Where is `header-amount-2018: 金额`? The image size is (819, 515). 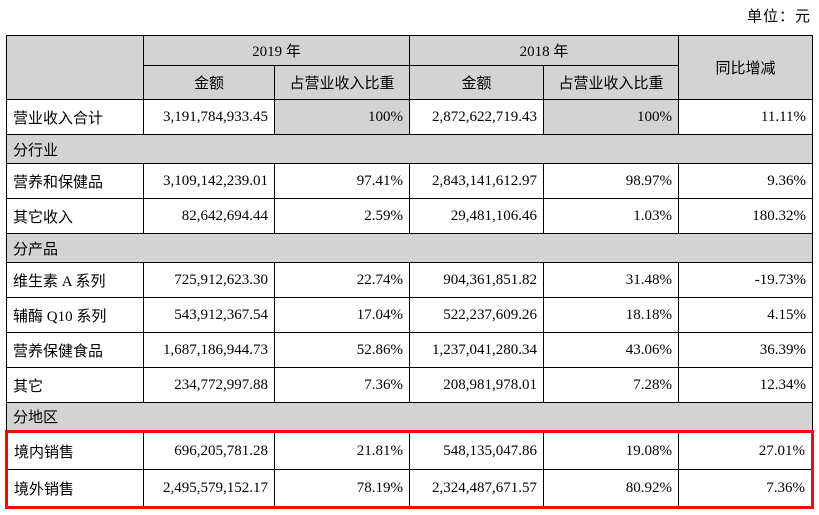
header-amount-2018: 金额 is located at coordinates (477, 82).